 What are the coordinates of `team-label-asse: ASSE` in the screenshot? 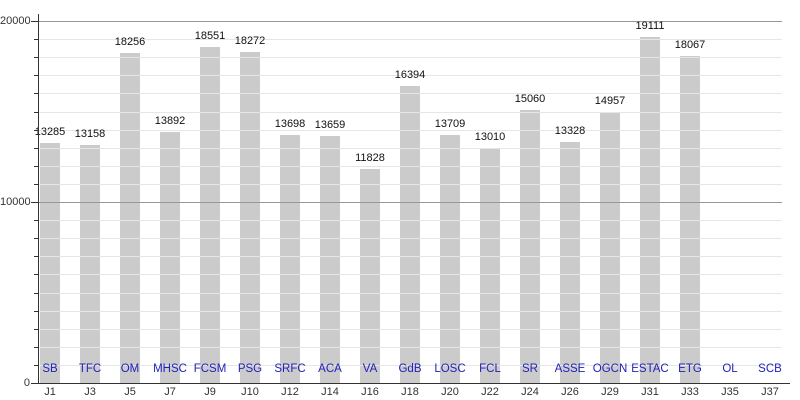 It's located at (570, 369).